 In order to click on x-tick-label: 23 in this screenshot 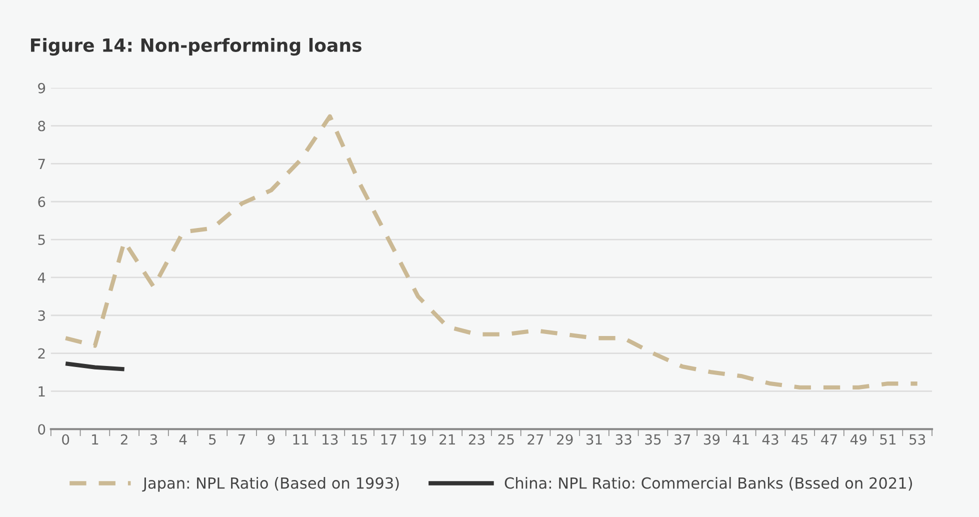, I will do `click(476, 439)`.